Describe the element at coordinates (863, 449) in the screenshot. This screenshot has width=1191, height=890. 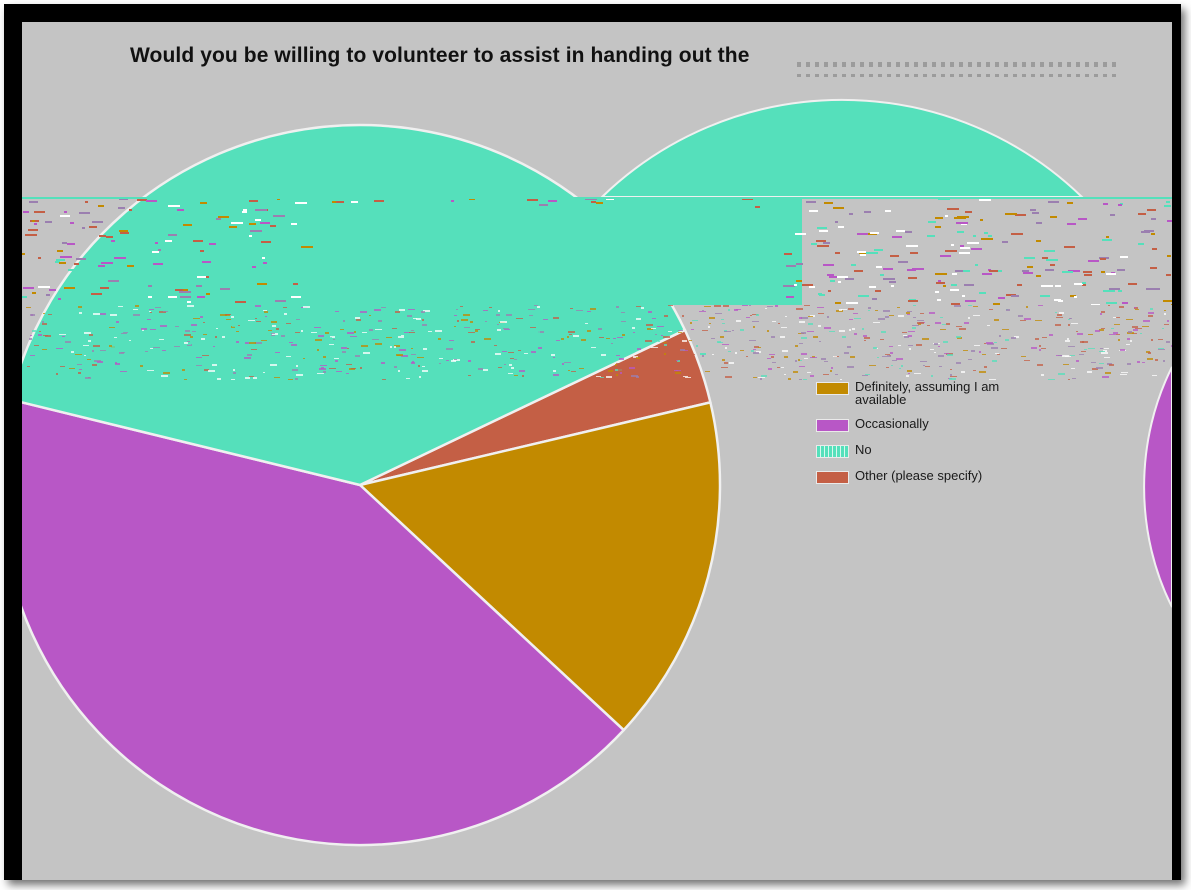
I see `legend-label: No` at that location.